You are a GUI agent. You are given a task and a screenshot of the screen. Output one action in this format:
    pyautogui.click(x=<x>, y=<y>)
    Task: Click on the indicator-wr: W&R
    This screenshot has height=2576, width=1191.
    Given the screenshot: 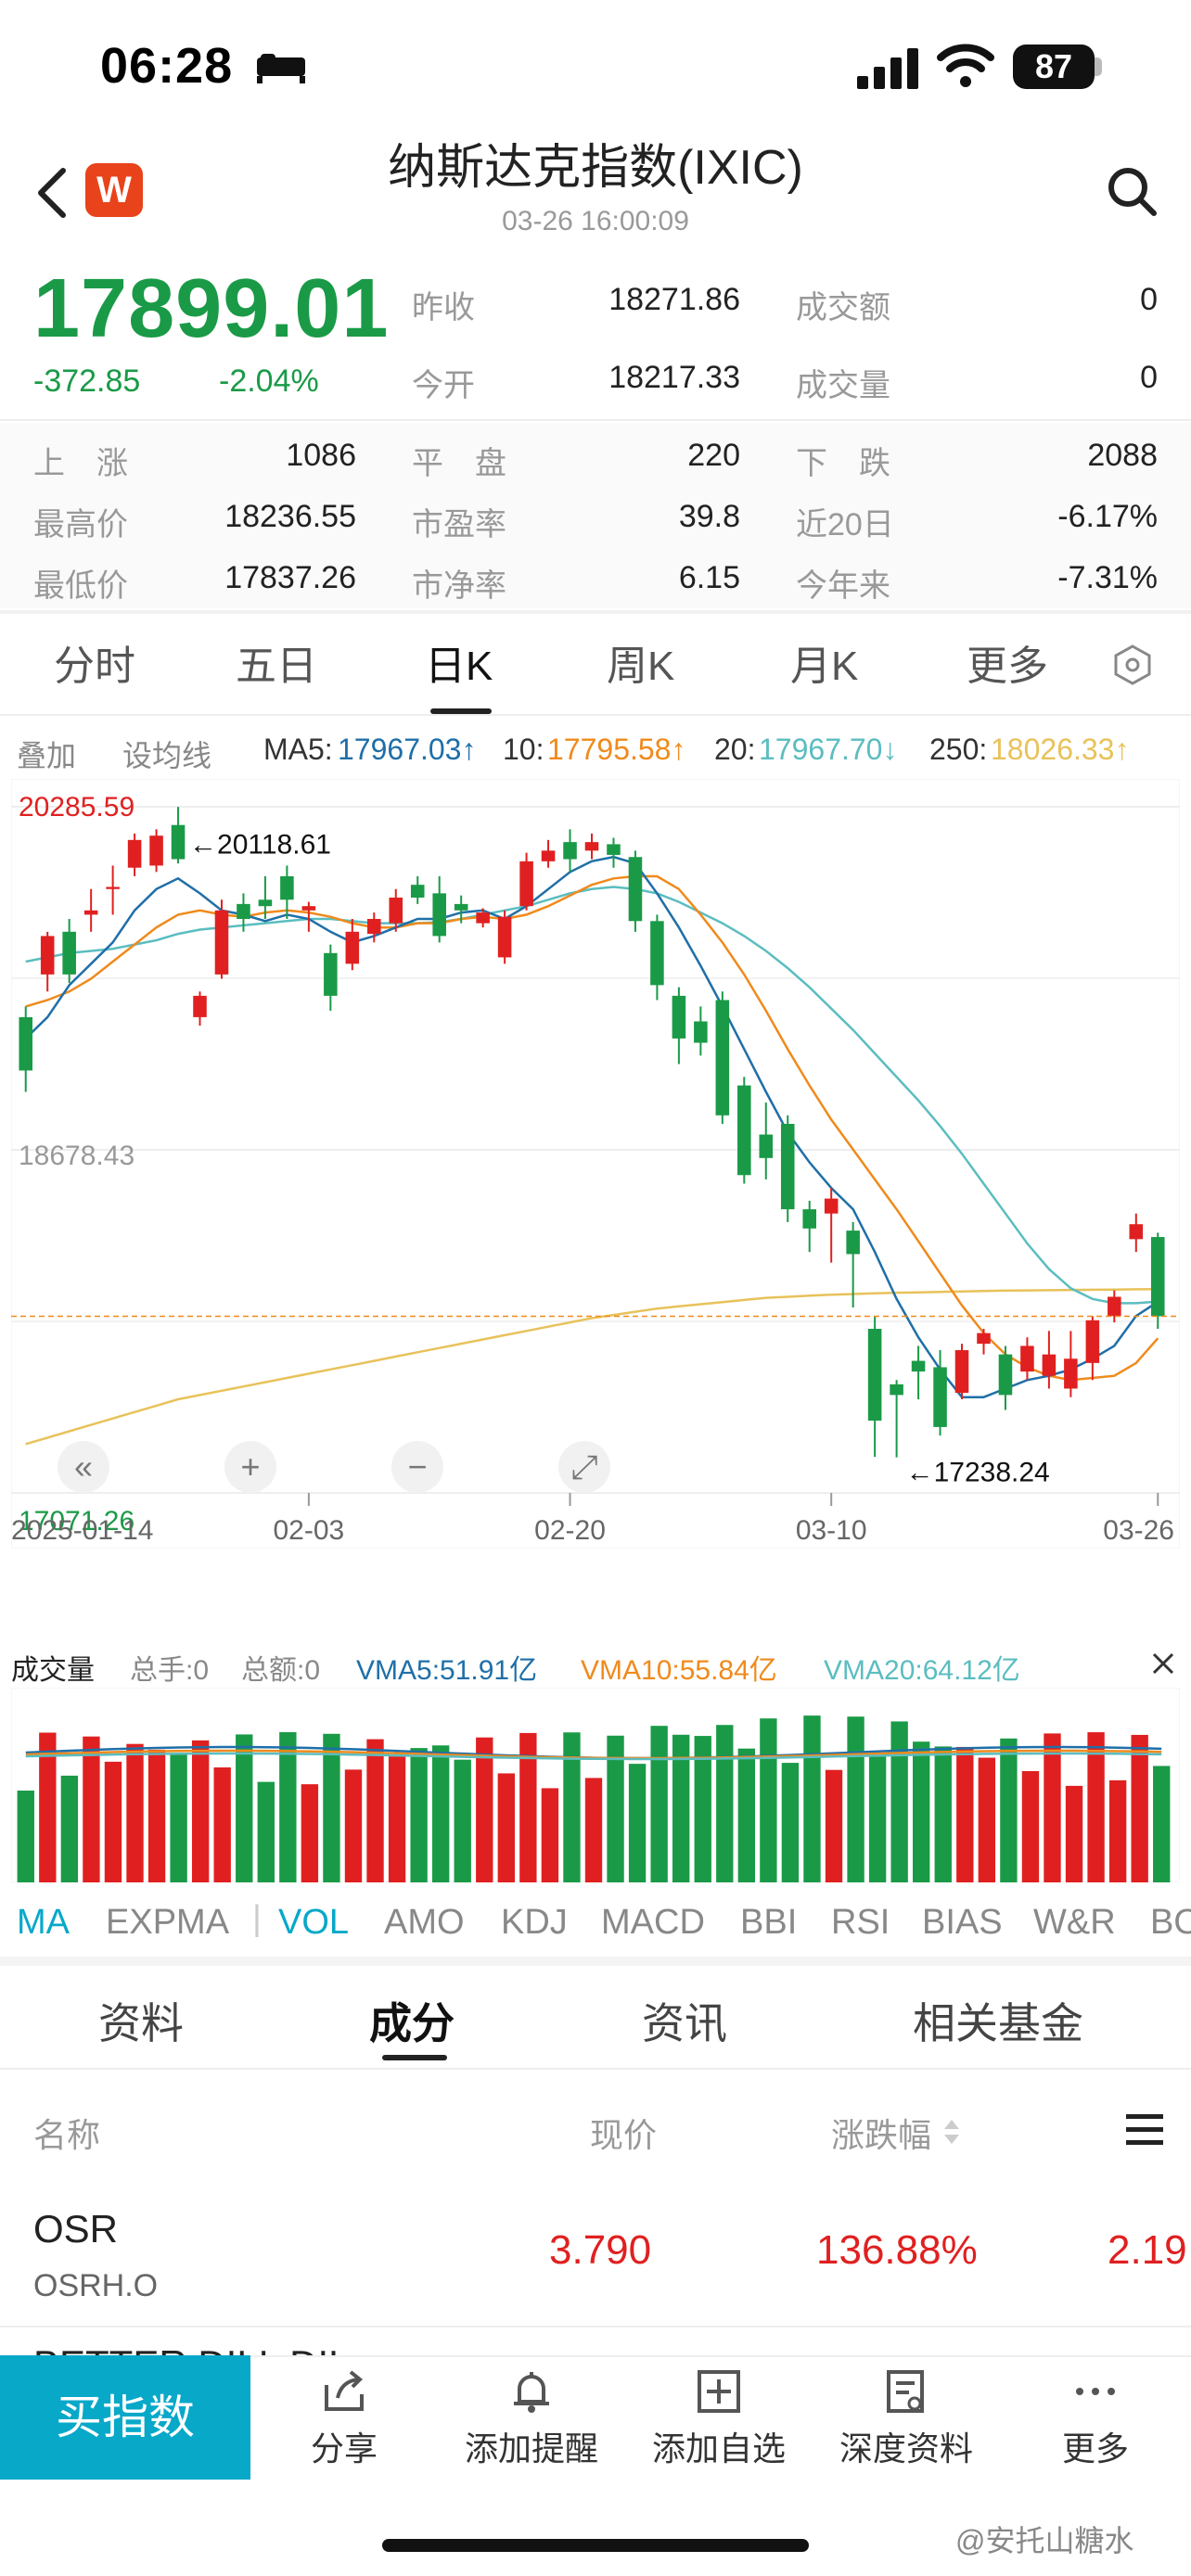 What is the action you would take?
    pyautogui.click(x=1074, y=1923)
    